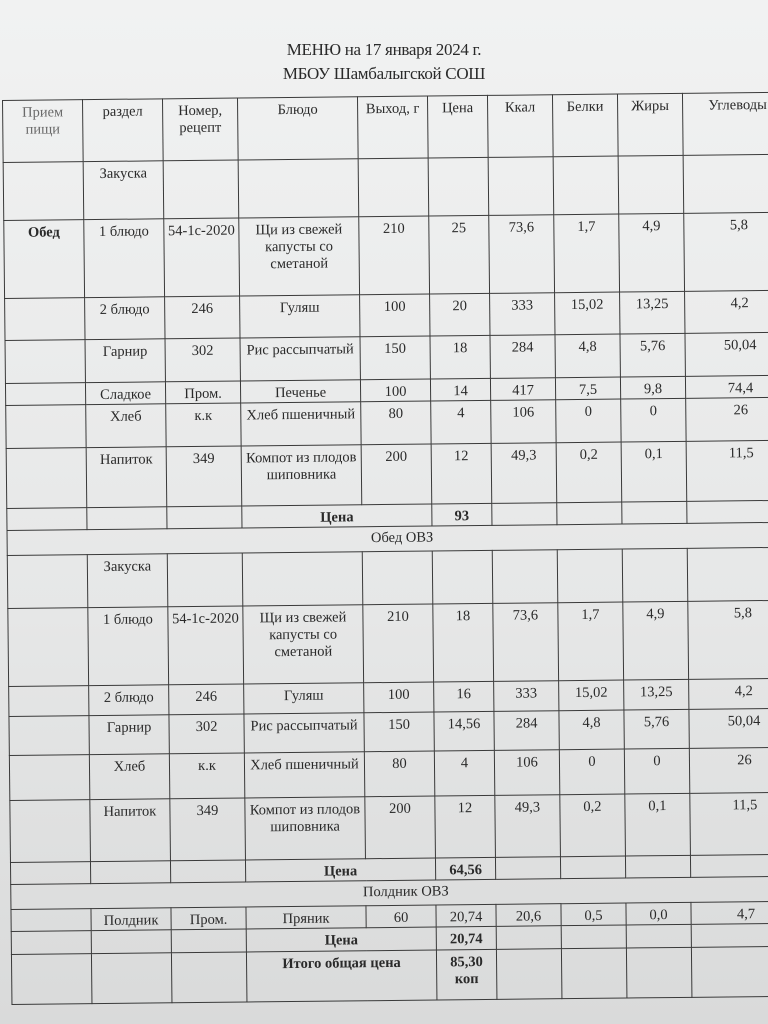 This screenshot has width=768, height=1024. What do you see at coordinates (125, 393) in the screenshot?
I see `cell-section: Сладкое` at bounding box center [125, 393].